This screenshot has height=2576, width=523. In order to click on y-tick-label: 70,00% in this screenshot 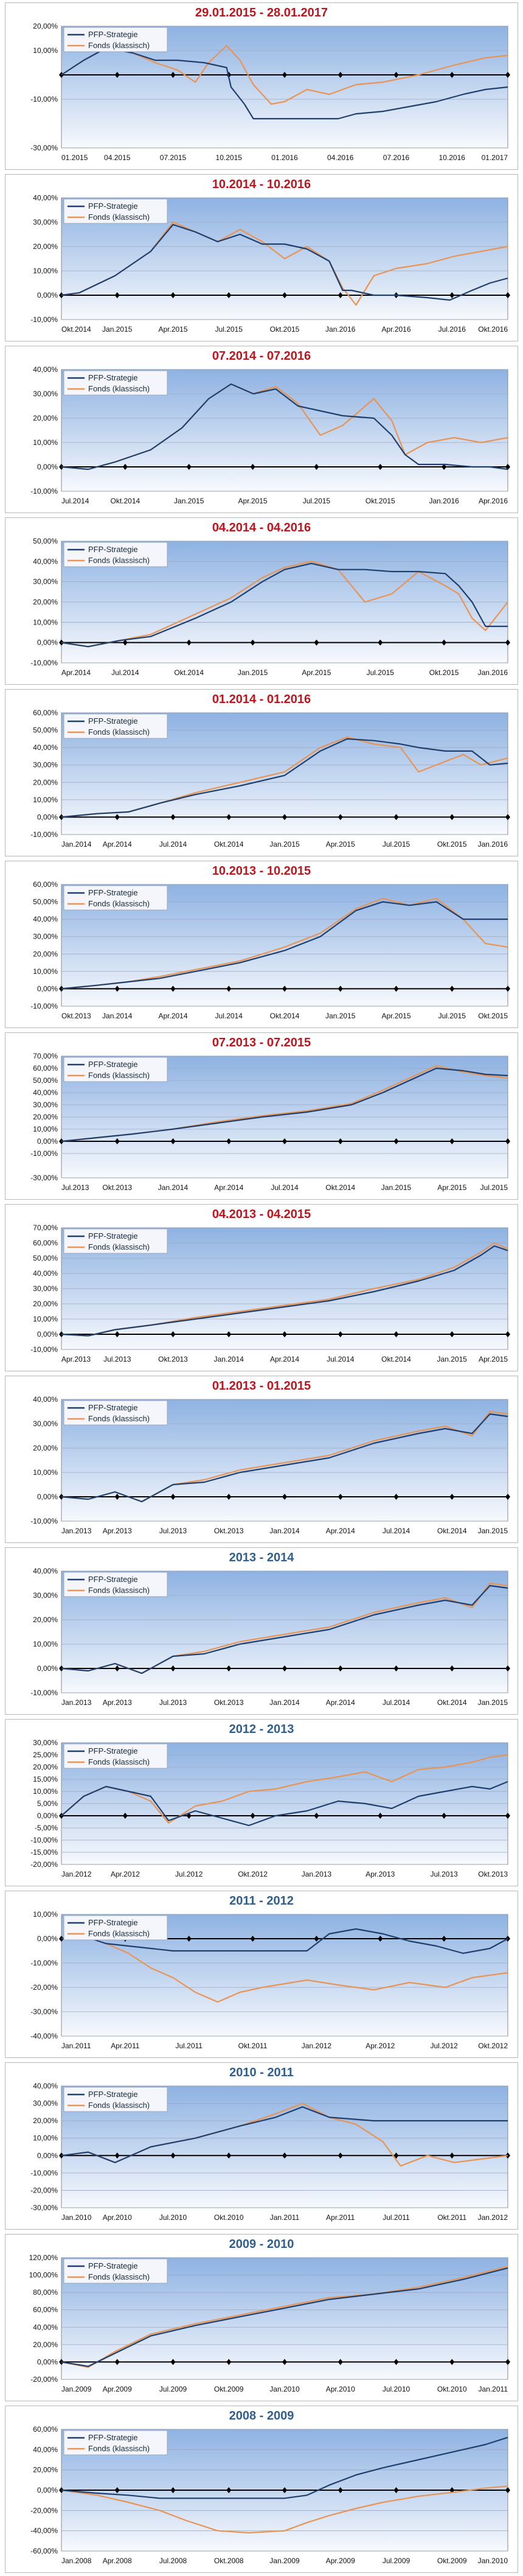, I will do `click(45, 1056)`.